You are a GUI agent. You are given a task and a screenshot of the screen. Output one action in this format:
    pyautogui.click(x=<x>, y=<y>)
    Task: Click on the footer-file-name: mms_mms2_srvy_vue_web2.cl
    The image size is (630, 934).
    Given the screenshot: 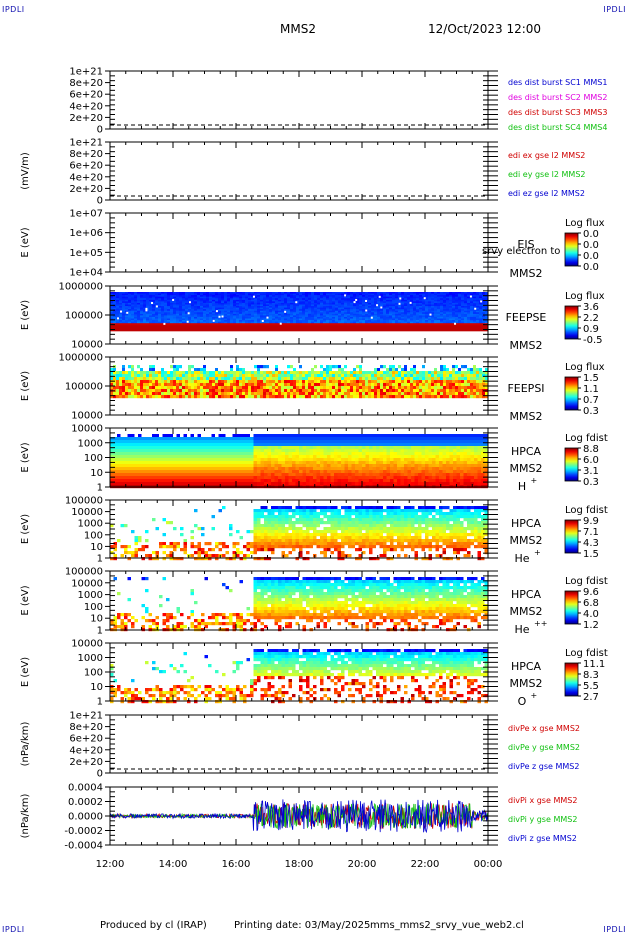 What is the action you would take?
    pyautogui.click(x=447, y=925)
    